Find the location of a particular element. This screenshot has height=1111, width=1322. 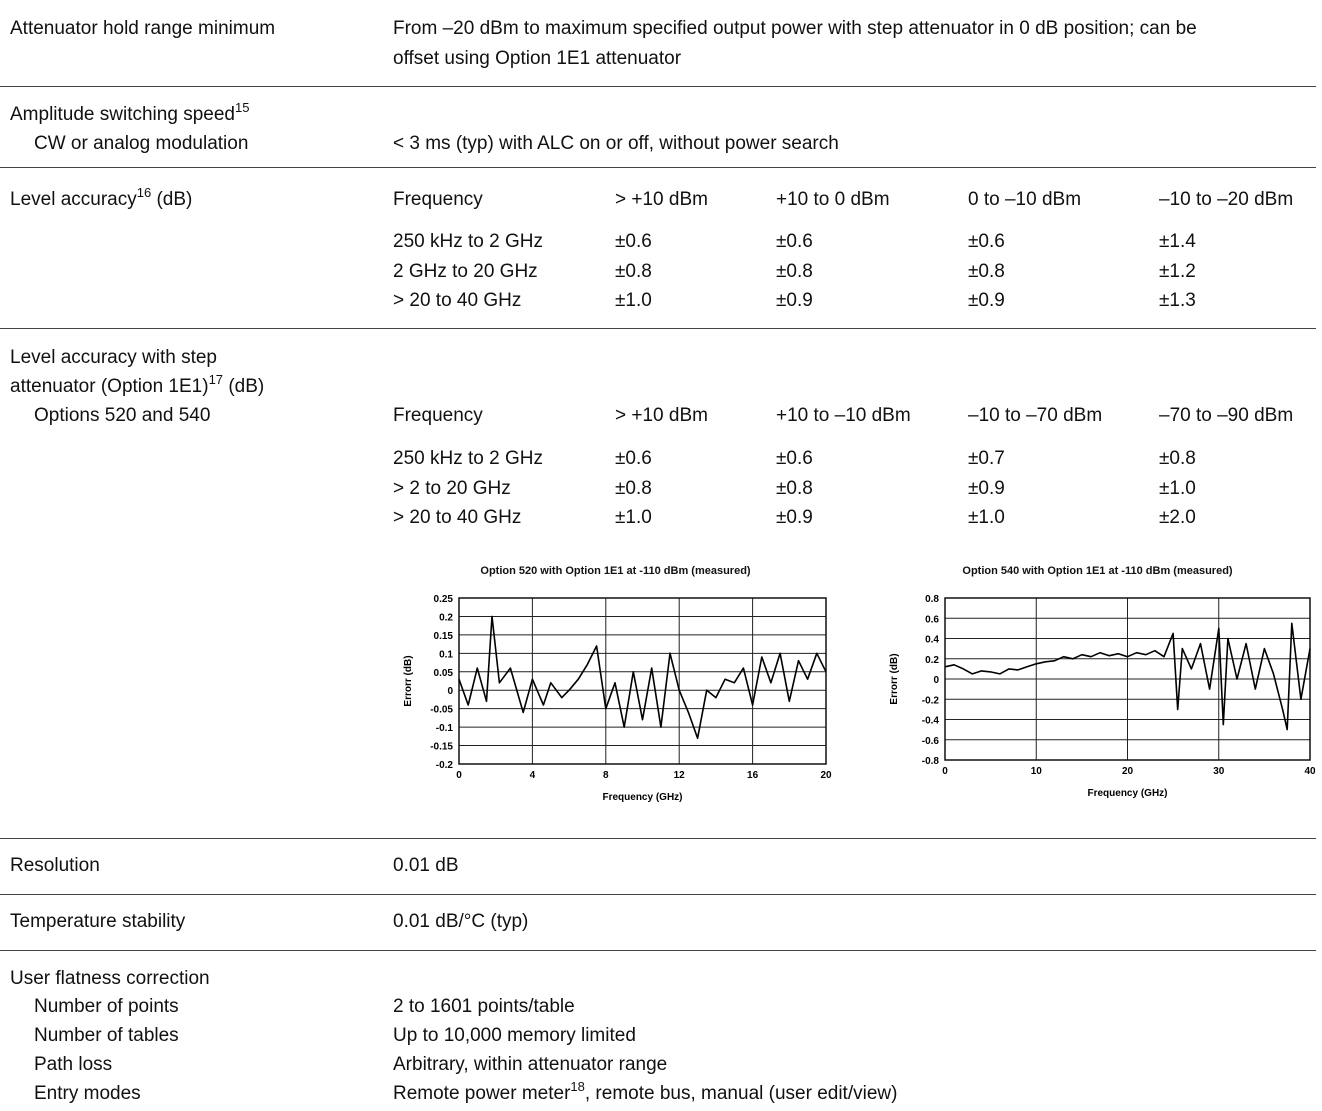

table-header-cell: –10 to –70 dBm is located at coordinates (1035, 415).